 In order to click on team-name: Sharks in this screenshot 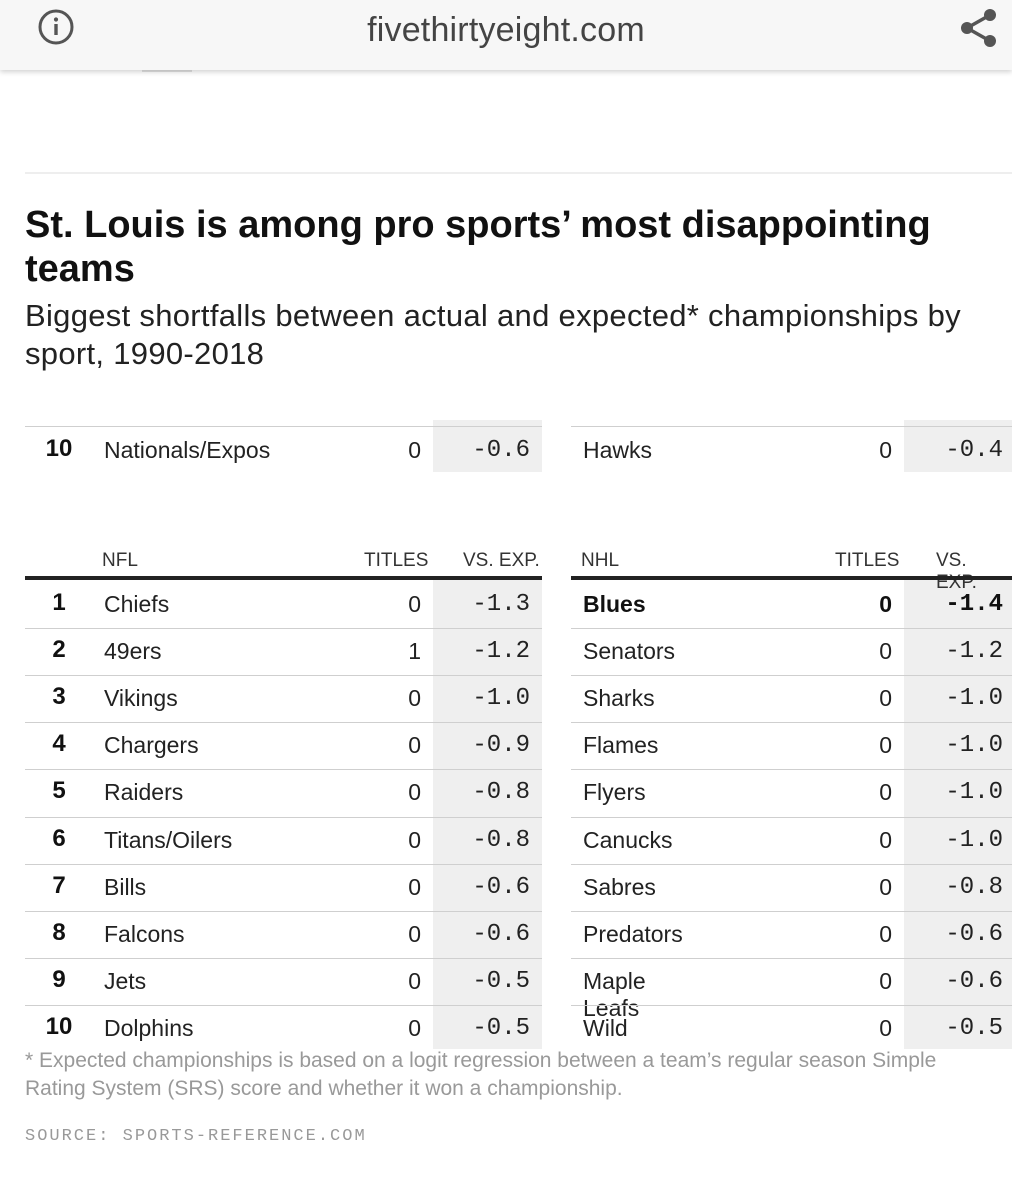, I will do `click(619, 698)`.